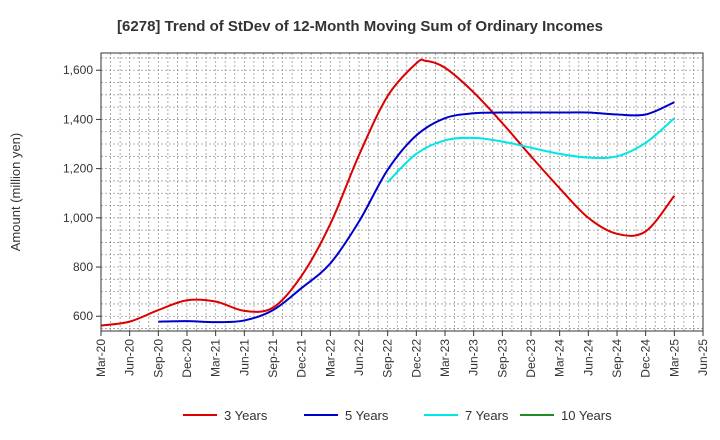  I want to click on x-tick-label: Mar-22, so click(330, 358).